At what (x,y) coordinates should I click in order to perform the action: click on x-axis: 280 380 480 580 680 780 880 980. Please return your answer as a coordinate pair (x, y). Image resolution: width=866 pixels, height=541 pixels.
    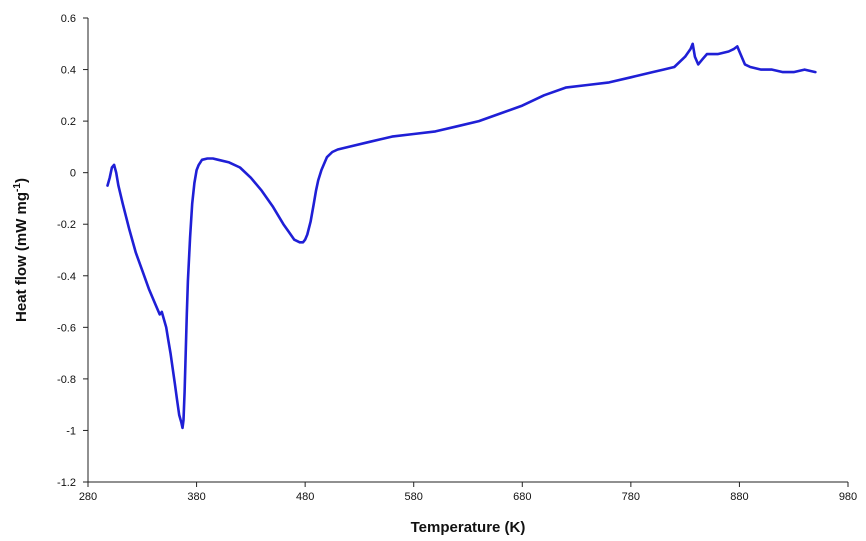
    Looking at the image, I should click on (468, 492).